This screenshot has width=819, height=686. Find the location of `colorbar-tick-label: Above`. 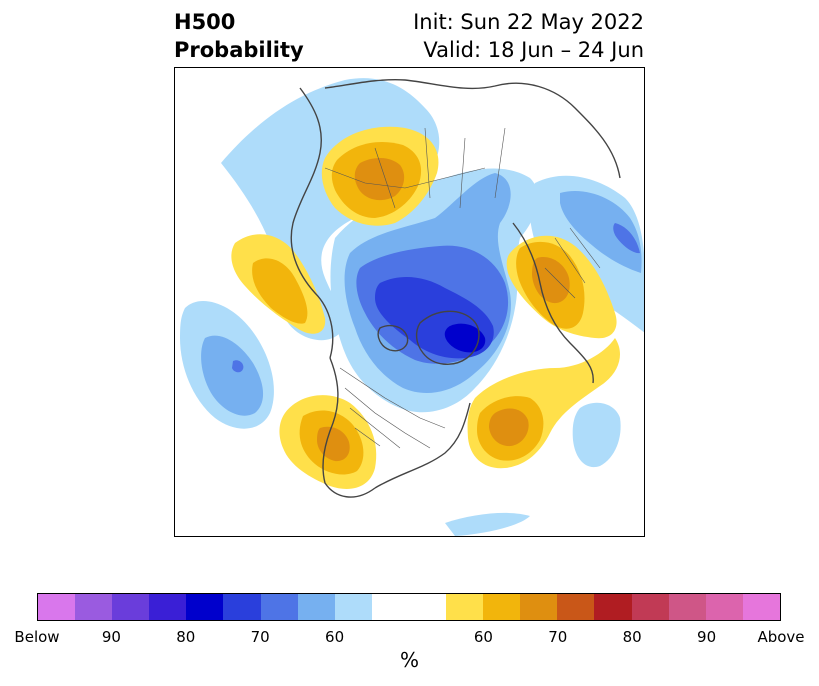

colorbar-tick-label: Above is located at coordinates (781, 637).